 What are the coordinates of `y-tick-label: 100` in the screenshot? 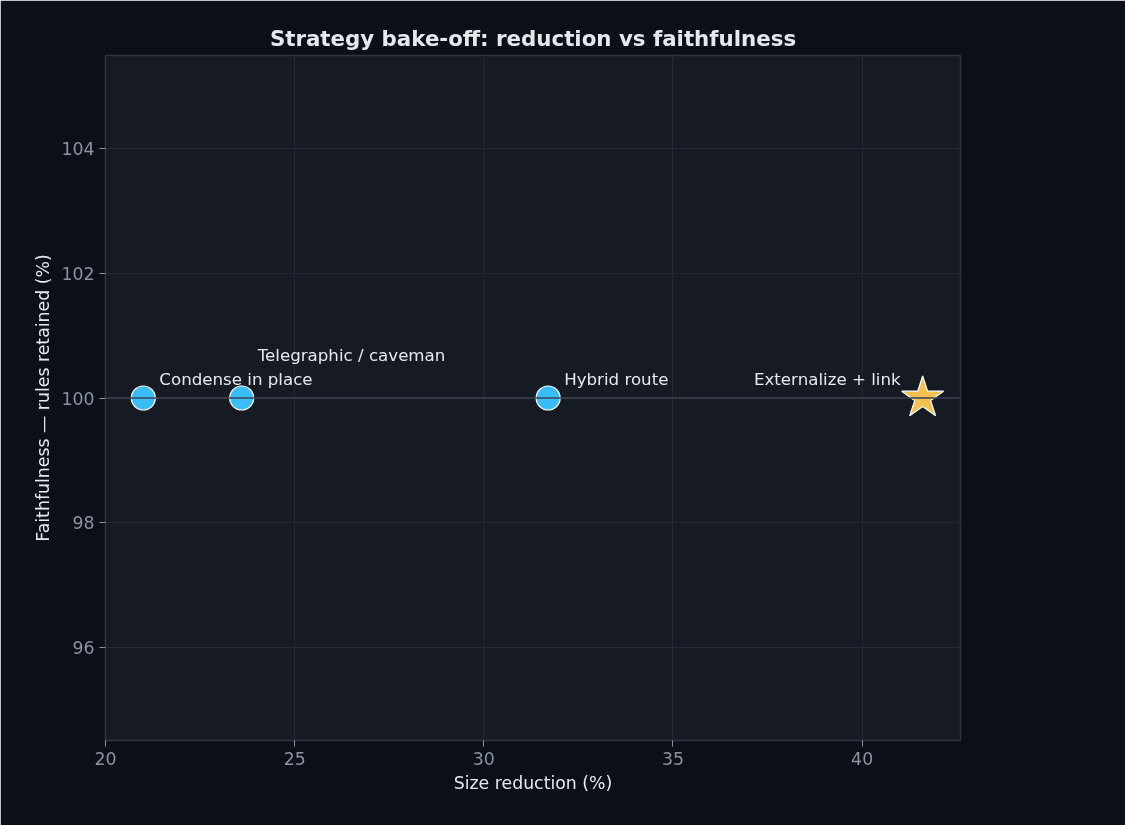 It's located at (78, 398).